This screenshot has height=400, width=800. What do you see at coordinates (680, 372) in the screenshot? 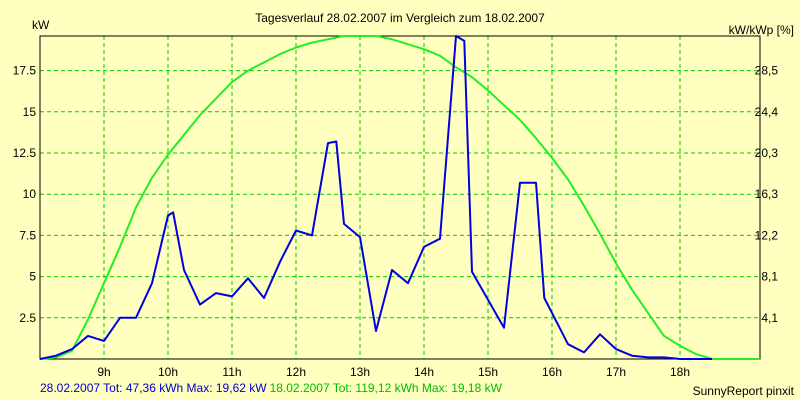
I see `x-tick-label-18h: 18h` at bounding box center [680, 372].